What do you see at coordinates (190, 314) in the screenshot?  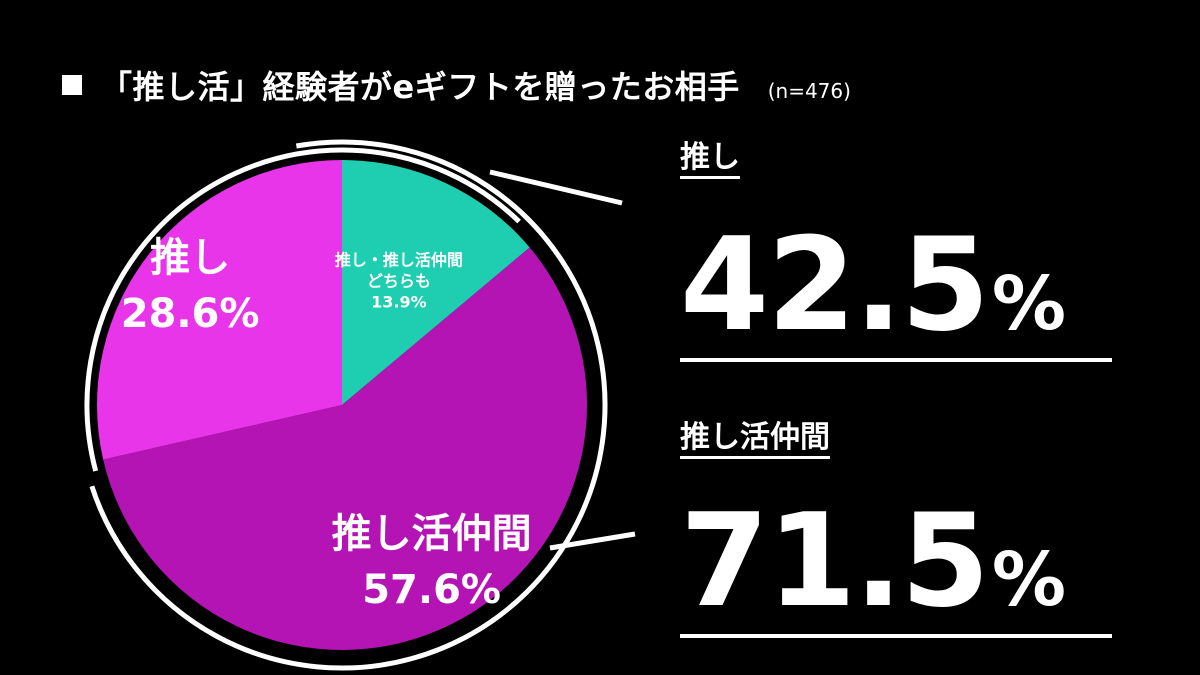 I see `slice-value: 28.6%` at bounding box center [190, 314].